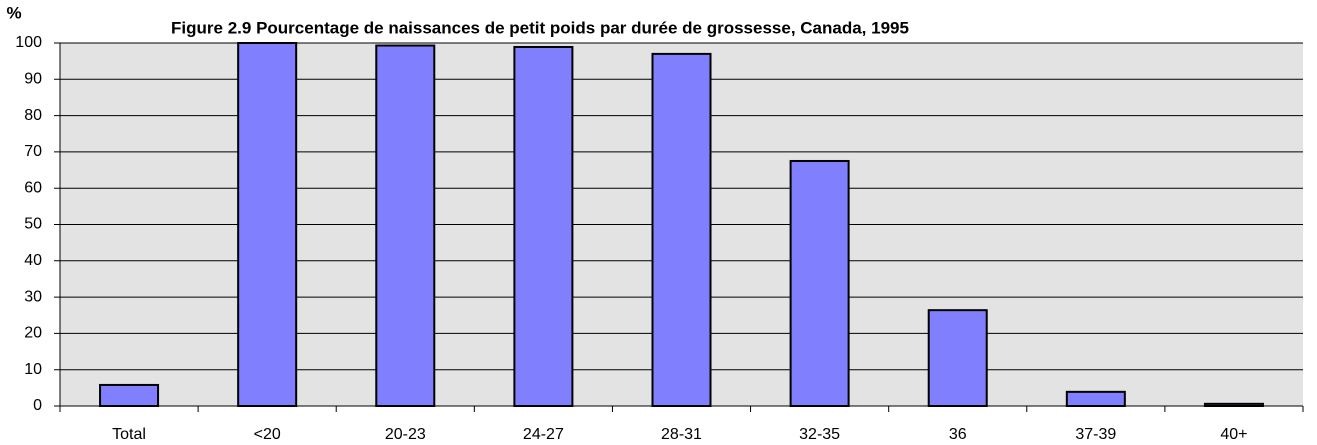  What do you see at coordinates (958, 434) in the screenshot?
I see `x-tick-label: 36` at bounding box center [958, 434].